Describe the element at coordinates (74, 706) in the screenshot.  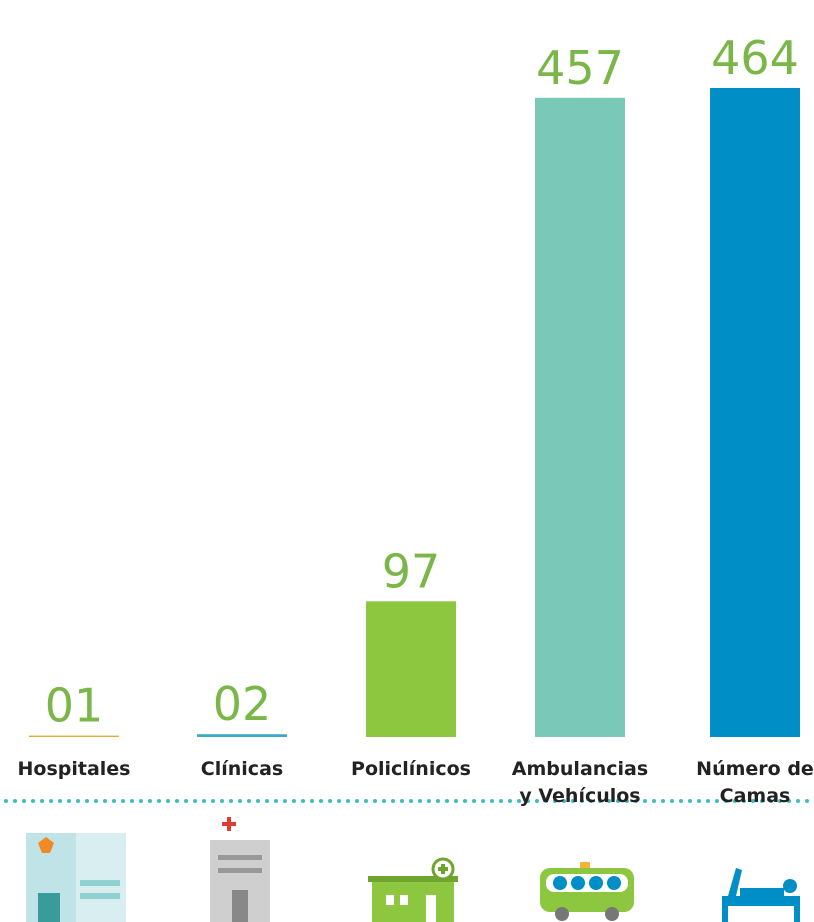
I see `value-label: 01` at that location.